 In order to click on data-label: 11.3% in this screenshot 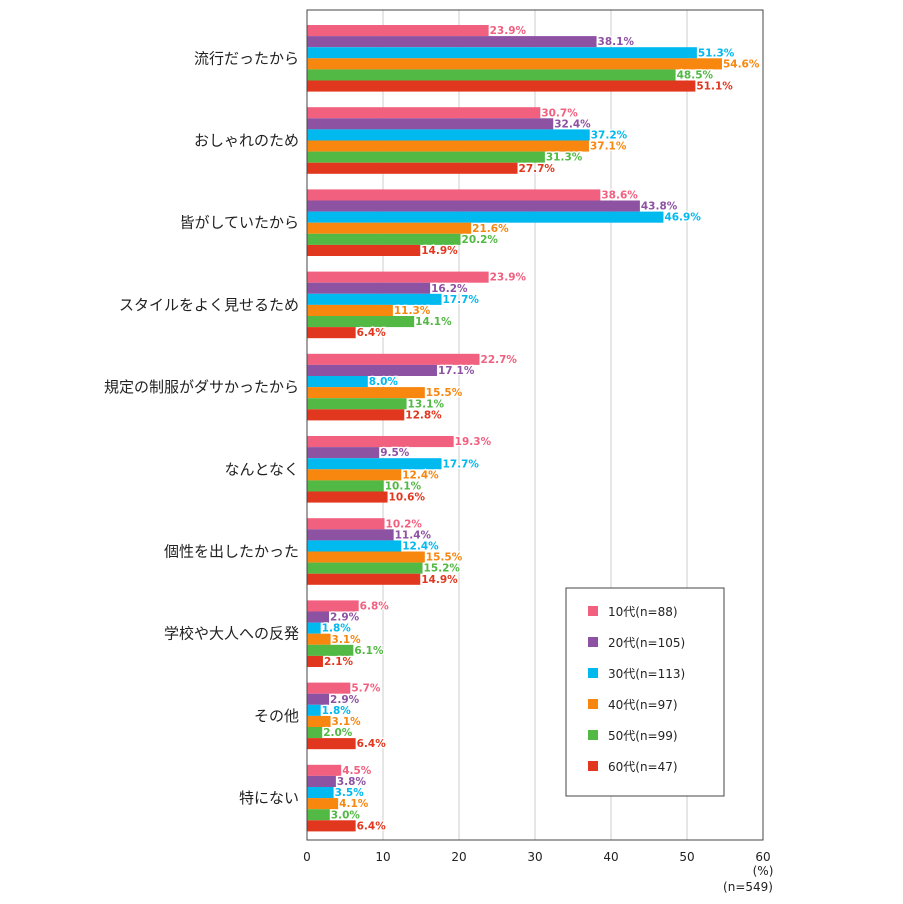, I will do `click(412, 311)`.